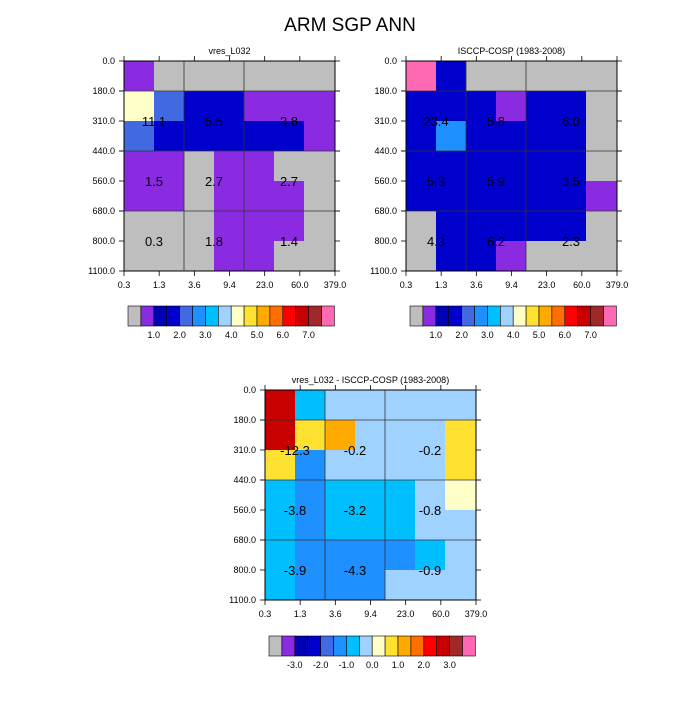 The image size is (700, 705). What do you see at coordinates (355, 570) in the screenshot?
I see `cell-value-label: -4.3` at bounding box center [355, 570].